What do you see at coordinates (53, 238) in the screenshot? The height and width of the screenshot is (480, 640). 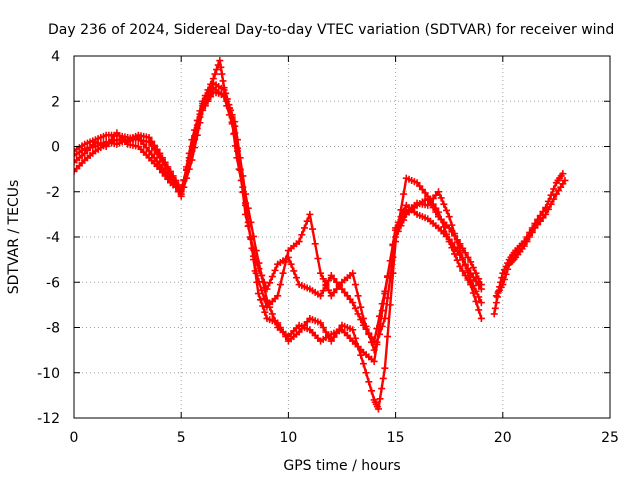 I see `y-tick-label: -4` at bounding box center [53, 238].